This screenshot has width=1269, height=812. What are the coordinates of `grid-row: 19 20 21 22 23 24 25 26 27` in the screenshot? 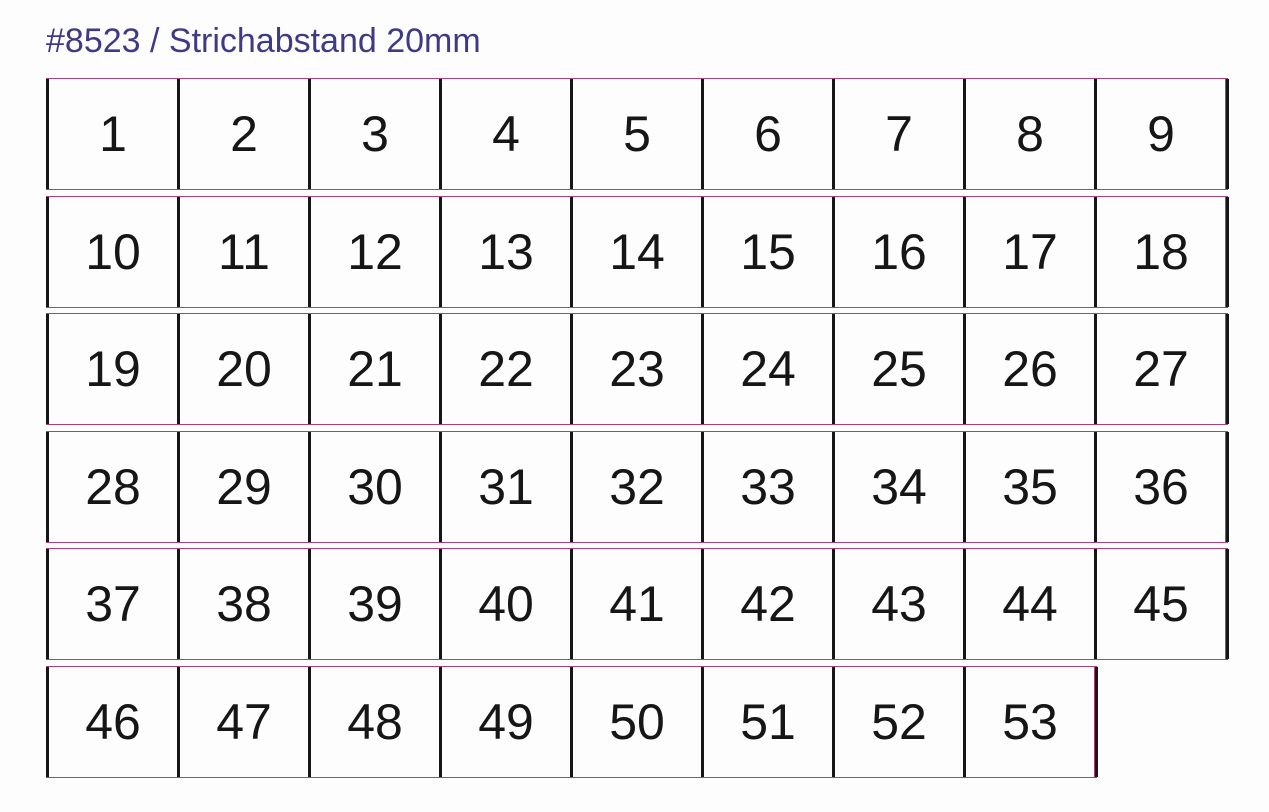 It's located at (637, 369).